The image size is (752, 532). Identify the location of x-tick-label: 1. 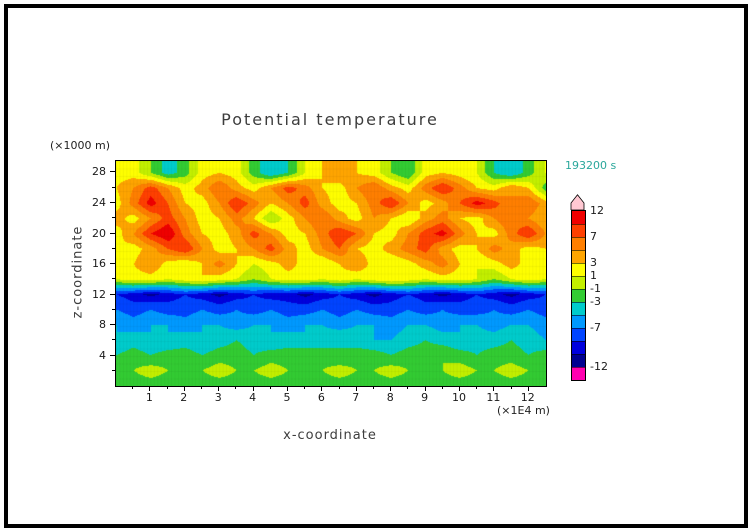
(149, 397).